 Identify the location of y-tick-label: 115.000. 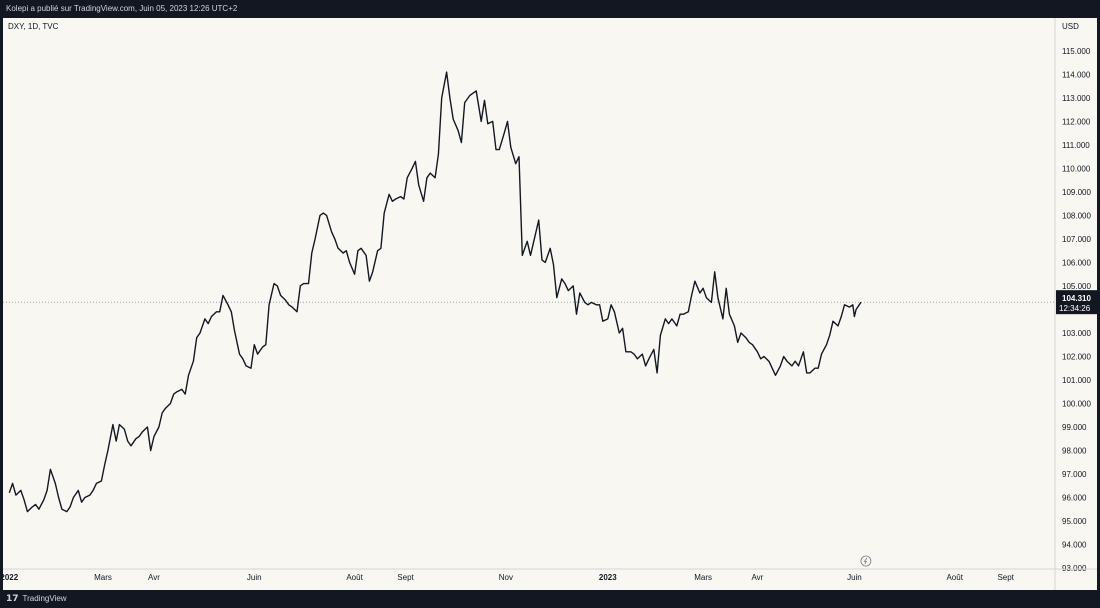
(1076, 51).